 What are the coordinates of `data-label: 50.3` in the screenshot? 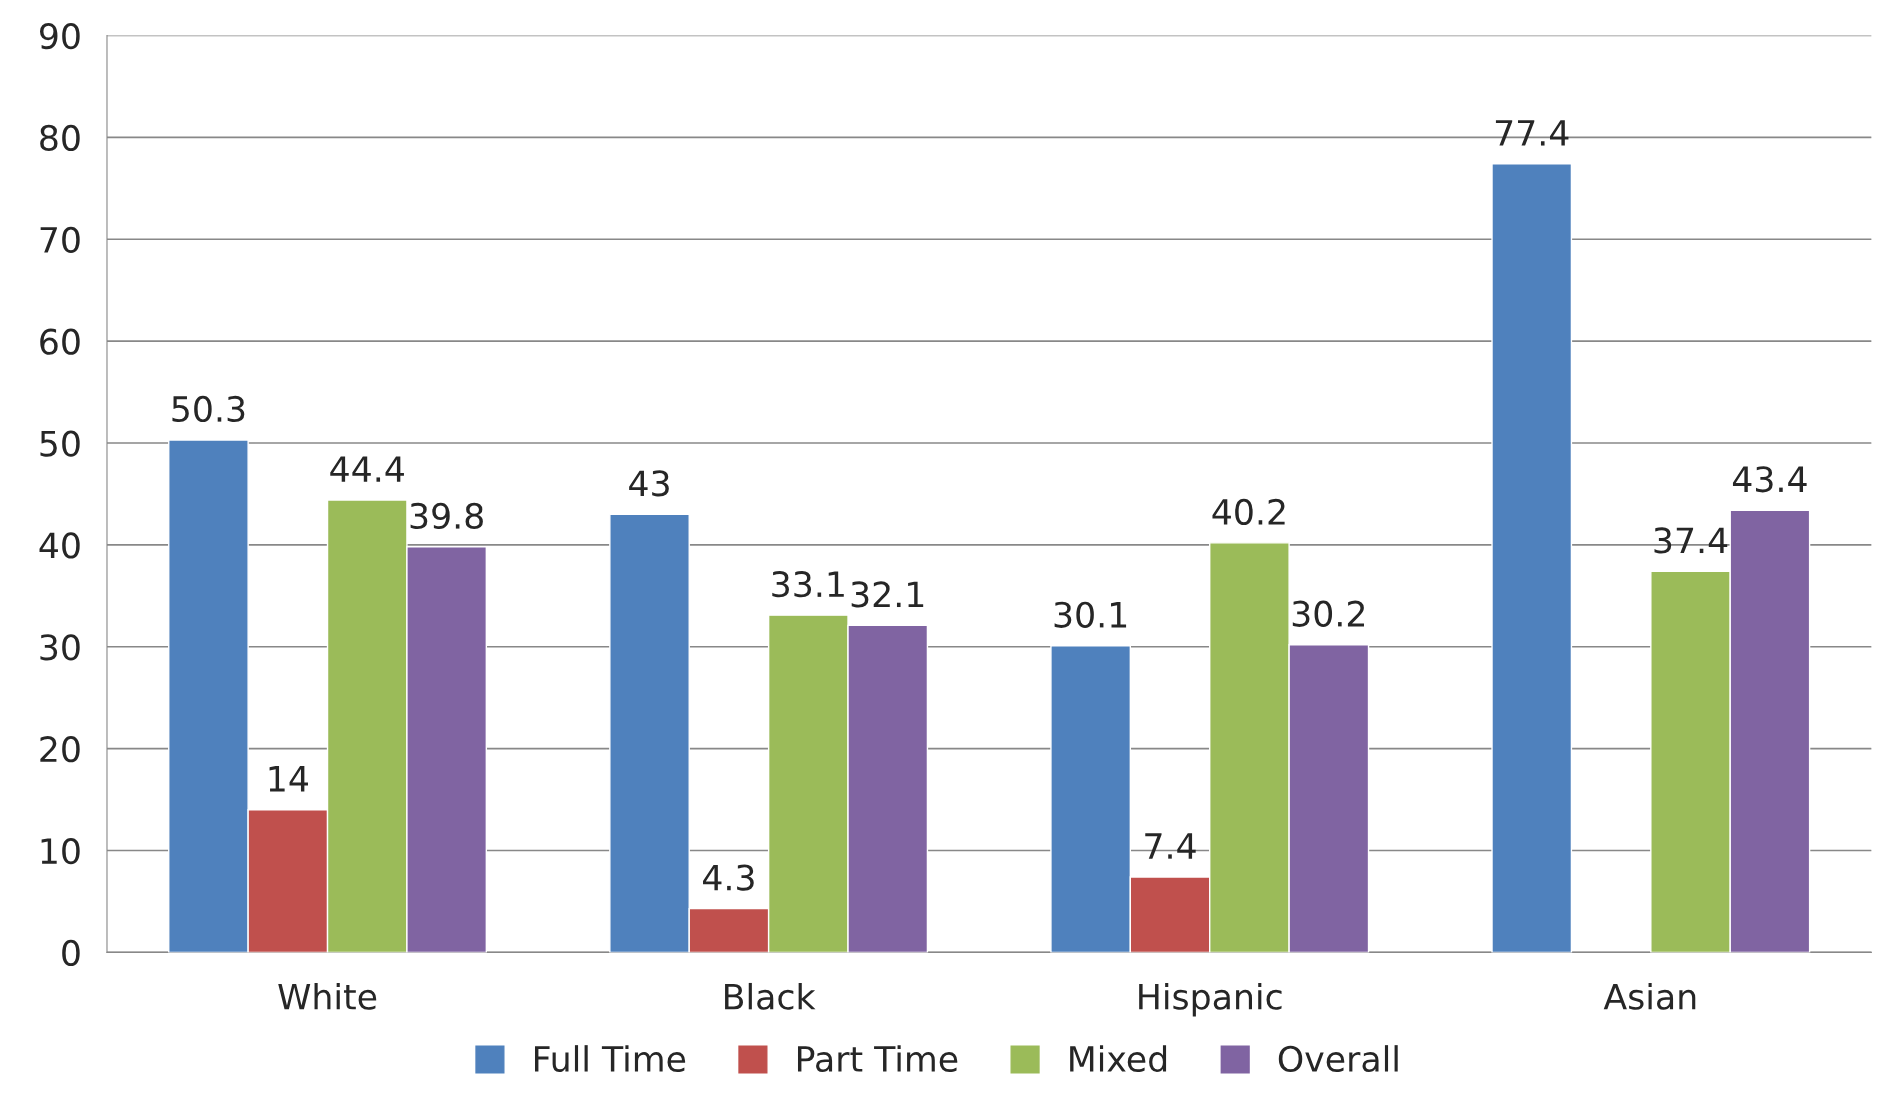 It's located at (208, 409).